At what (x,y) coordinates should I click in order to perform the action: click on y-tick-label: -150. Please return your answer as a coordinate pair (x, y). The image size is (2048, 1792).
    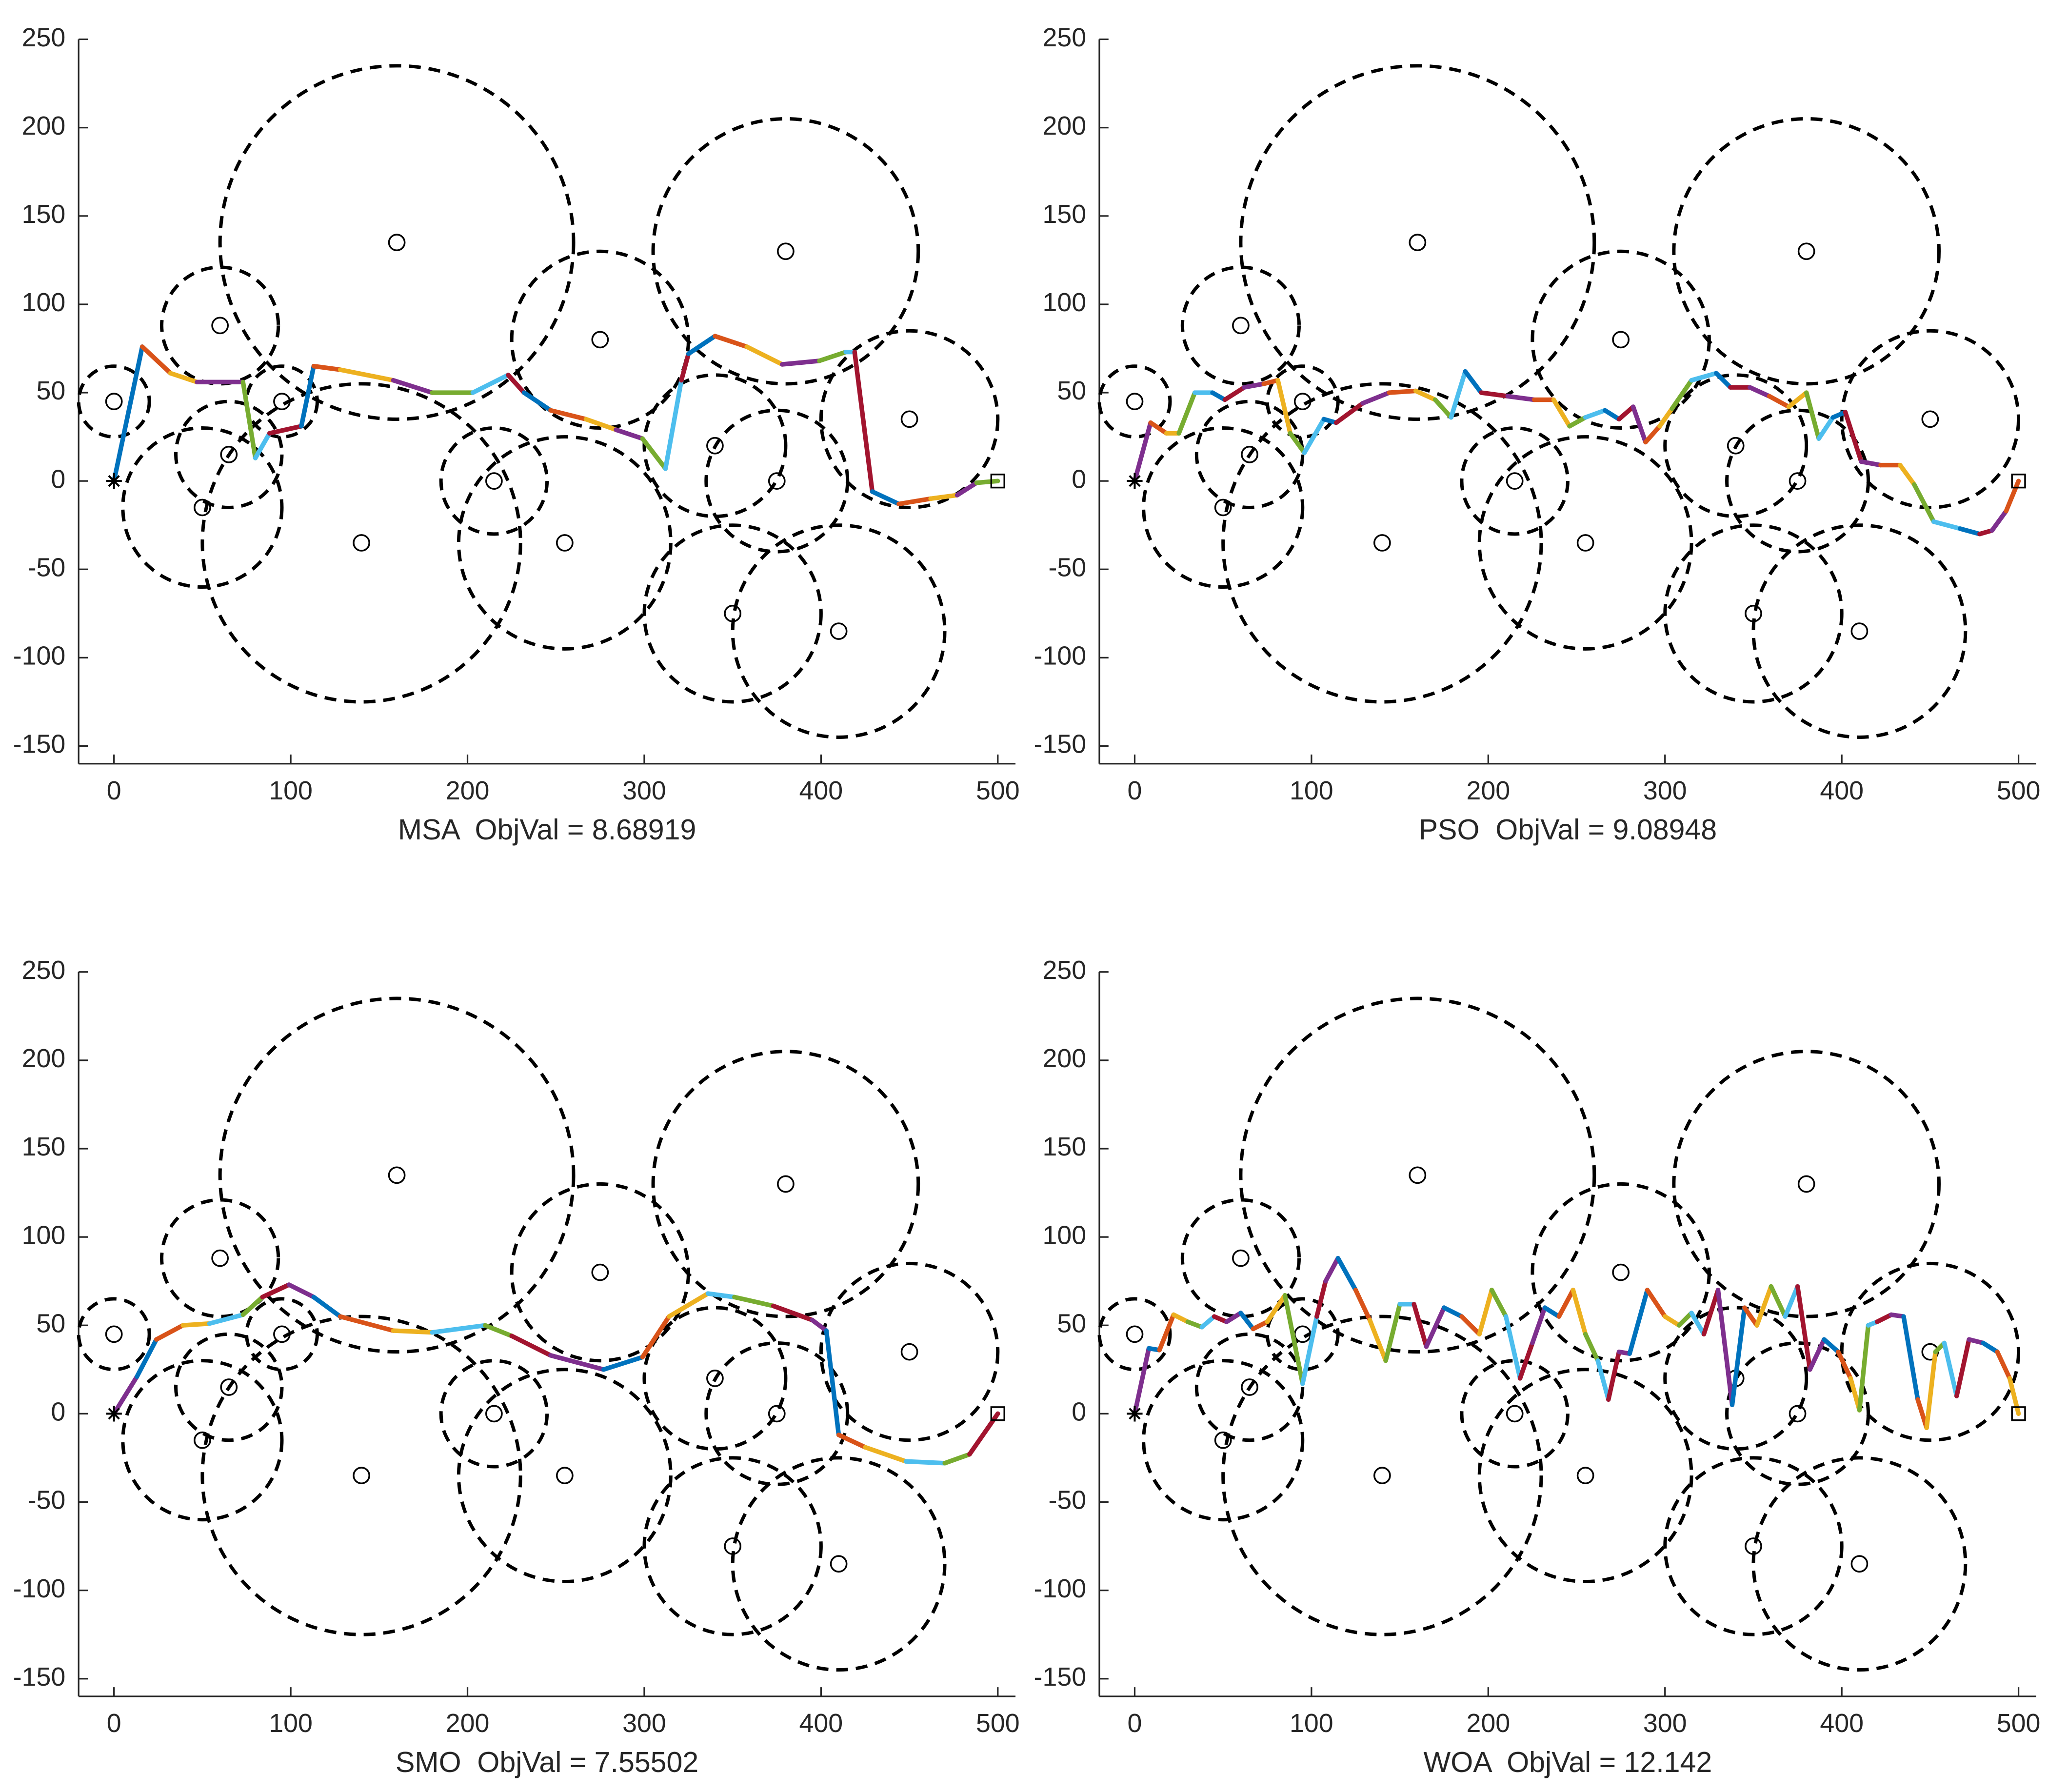
    Looking at the image, I should click on (39, 1677).